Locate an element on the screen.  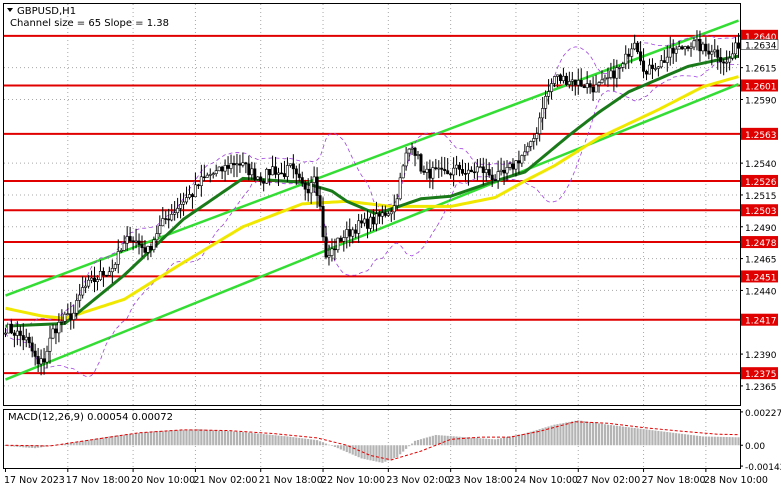
price-tick-label: 1.2590 is located at coordinates (761, 101).